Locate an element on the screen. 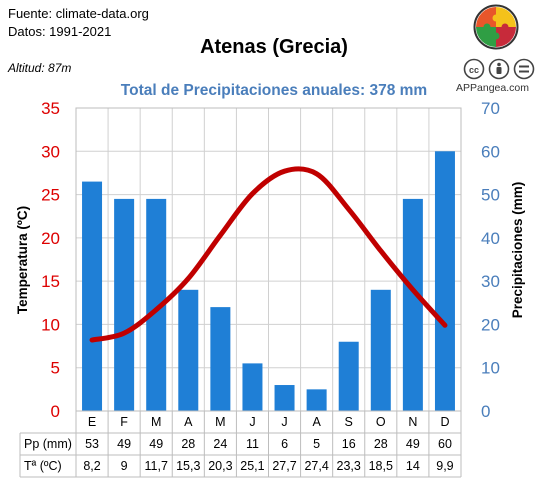  precip-value: 5 is located at coordinates (316, 444).